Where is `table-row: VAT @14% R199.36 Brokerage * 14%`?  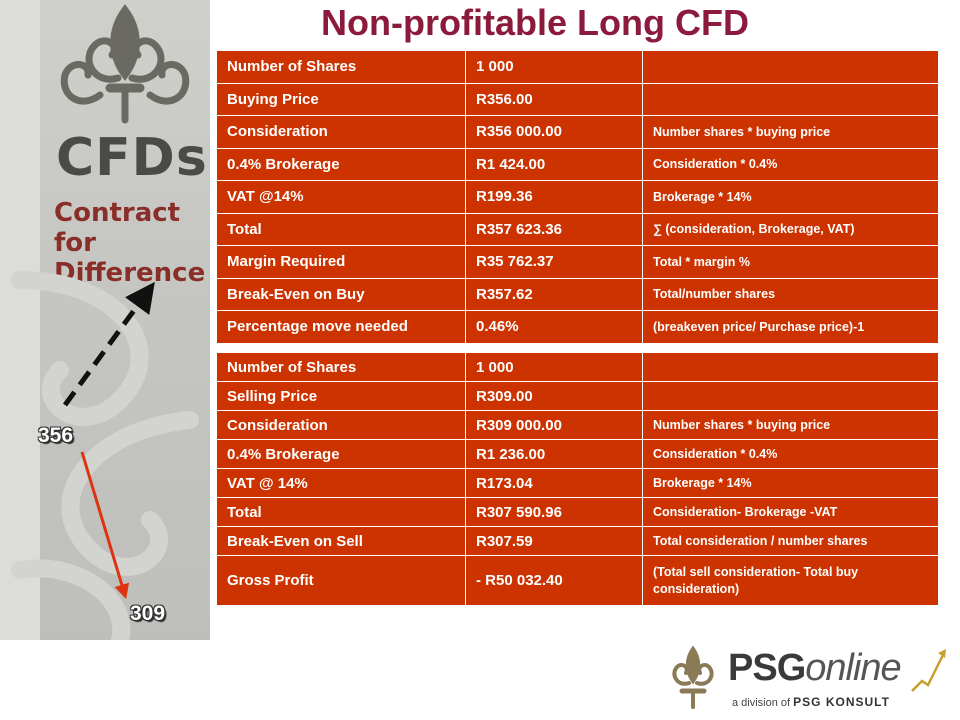 table-row: VAT @14% R199.36 Brokerage * 14% is located at coordinates (577, 197).